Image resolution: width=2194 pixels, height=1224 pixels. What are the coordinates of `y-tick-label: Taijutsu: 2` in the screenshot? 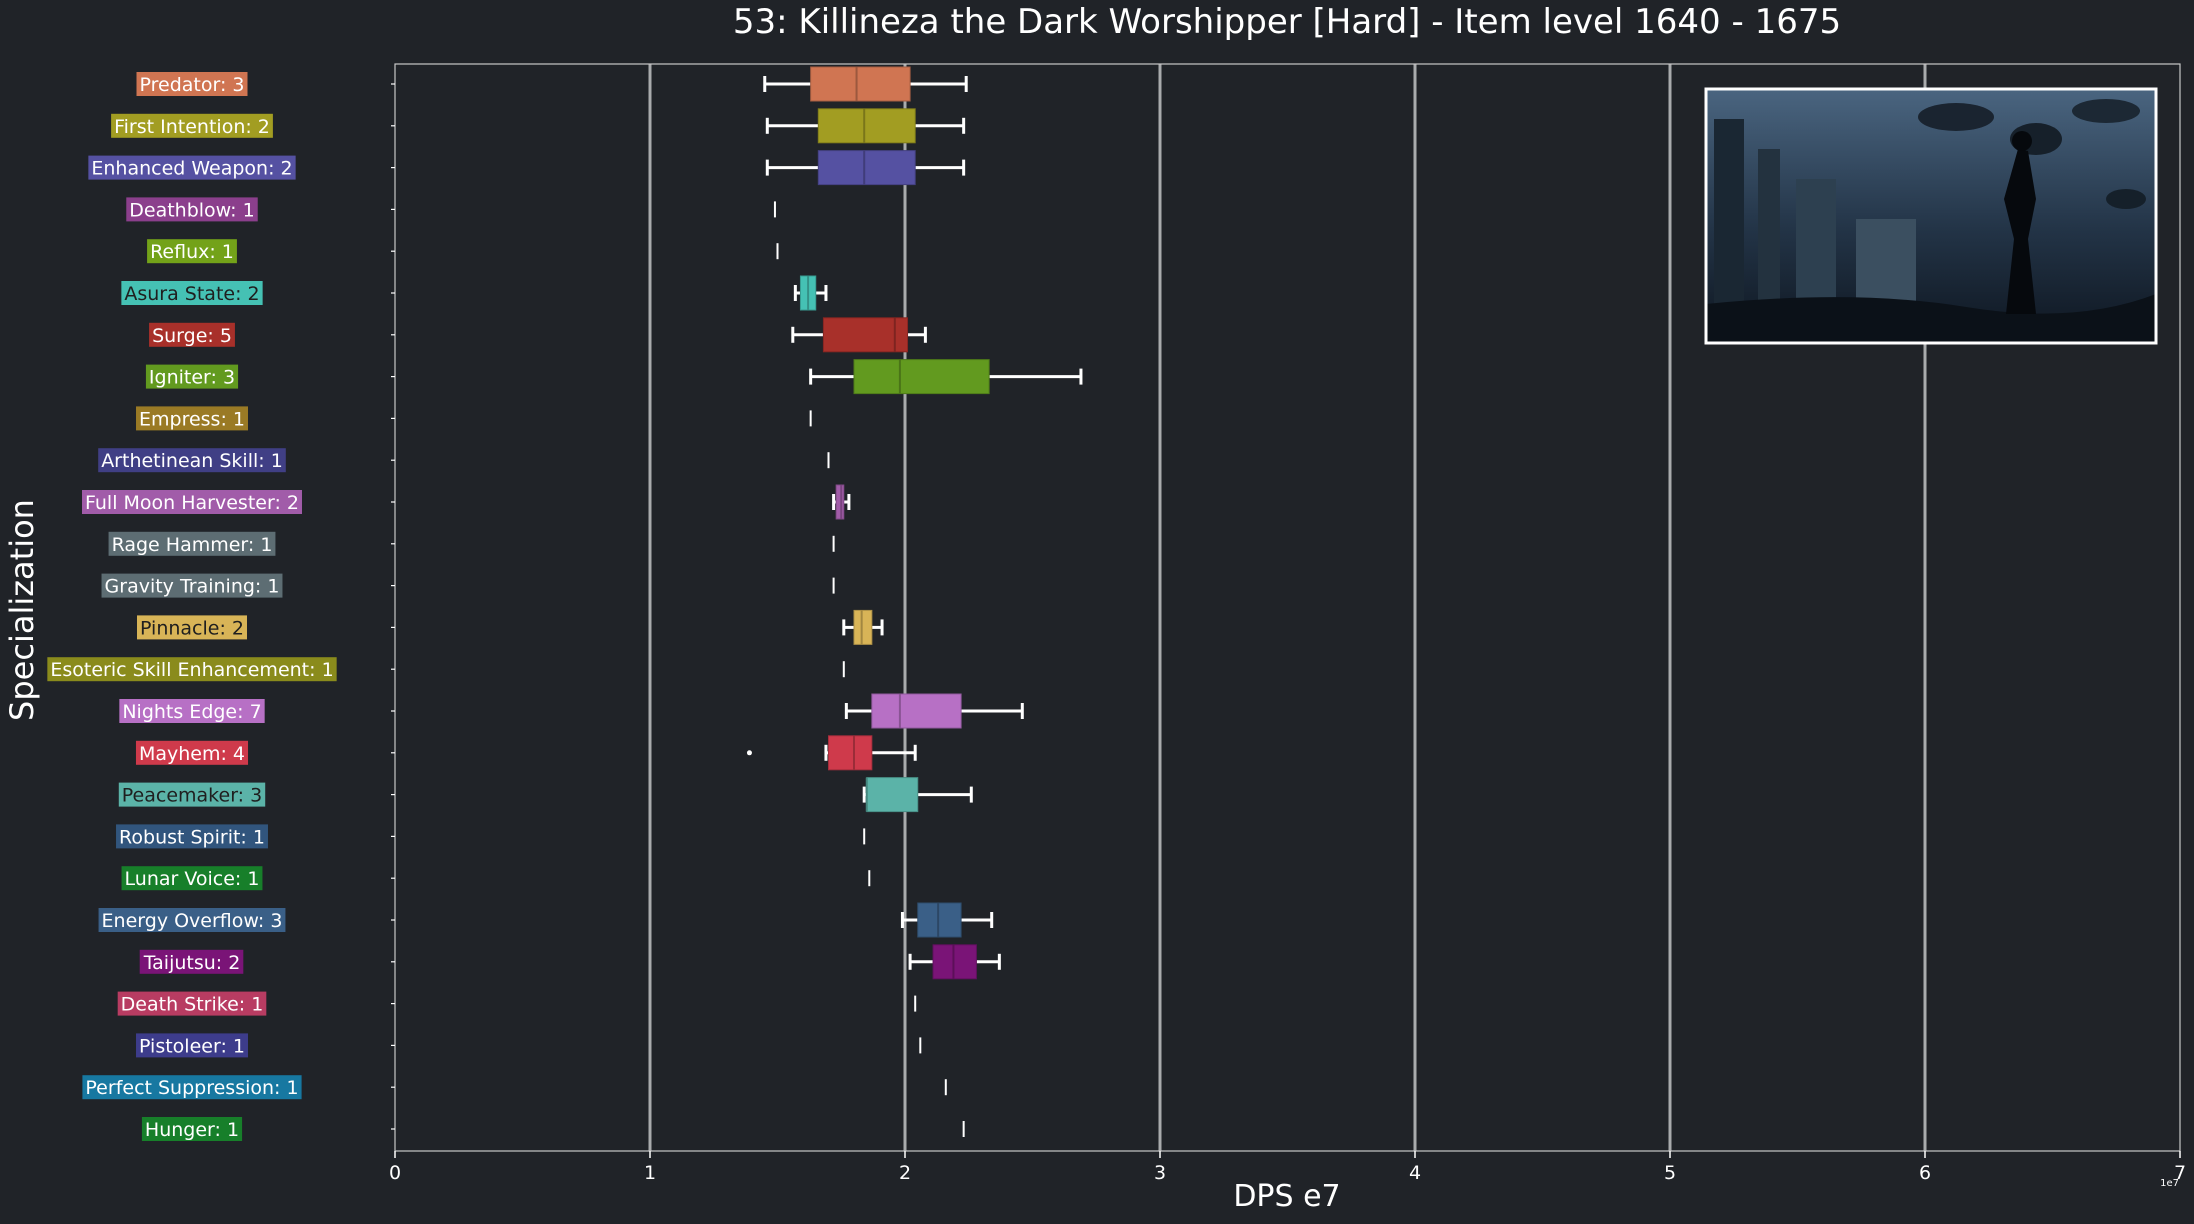 It's located at (192, 963).